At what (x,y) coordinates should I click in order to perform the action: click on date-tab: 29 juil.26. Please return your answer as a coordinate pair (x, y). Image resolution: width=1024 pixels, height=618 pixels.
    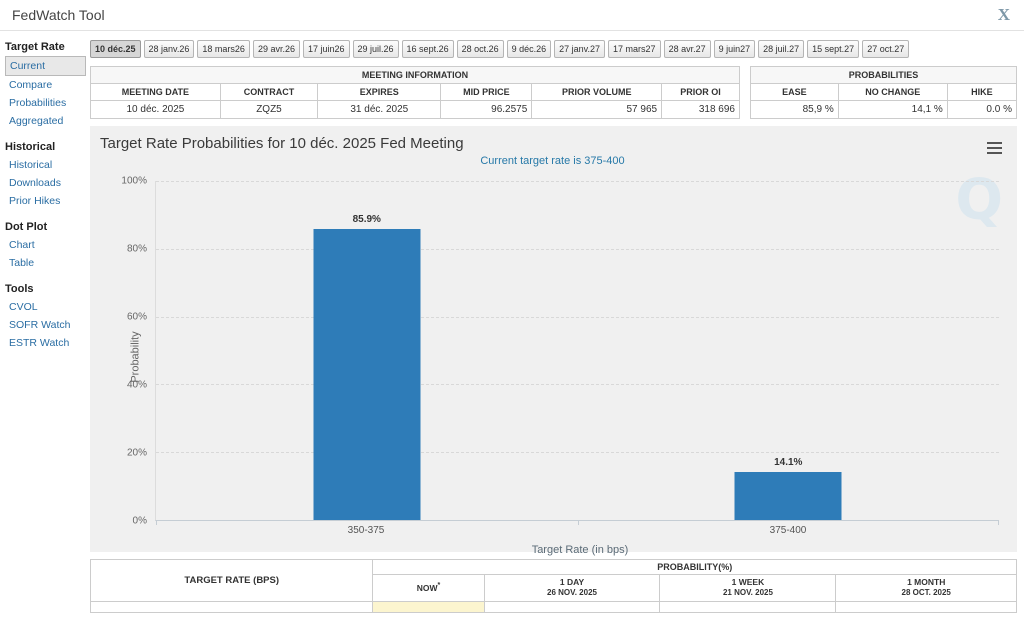
    Looking at the image, I should click on (375, 49).